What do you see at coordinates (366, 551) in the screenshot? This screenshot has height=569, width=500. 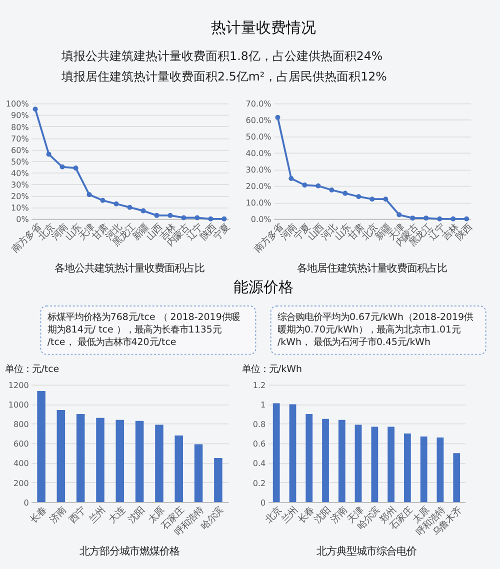 I see `text: 北方典型城市综合电价` at bounding box center [366, 551].